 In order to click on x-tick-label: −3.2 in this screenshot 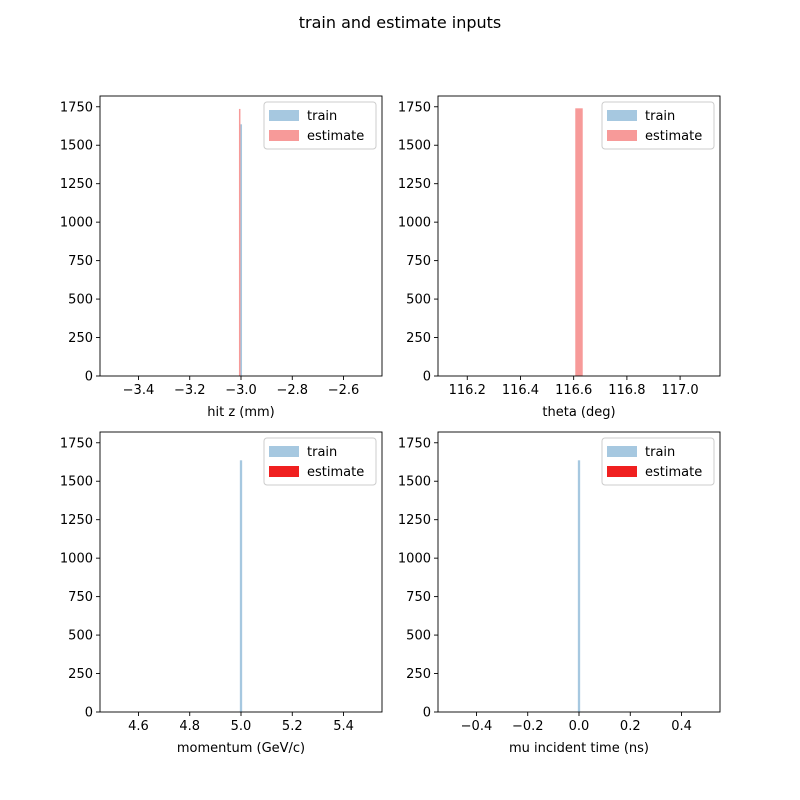, I will do `click(190, 390)`.